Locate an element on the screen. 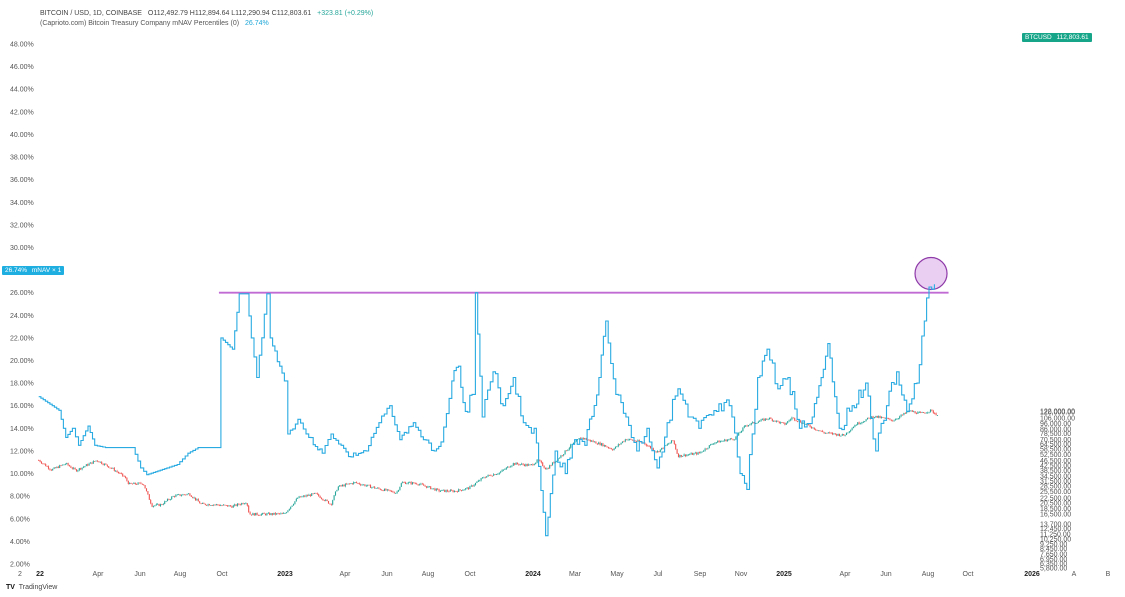  right-tick-label: 10,250.00 is located at coordinates (1055, 539).